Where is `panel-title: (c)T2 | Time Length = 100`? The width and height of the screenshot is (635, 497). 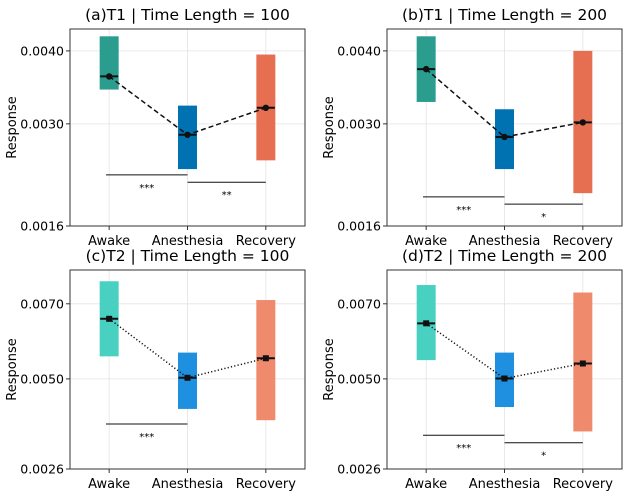 panel-title: (c)T2 | Time Length = 100 is located at coordinates (188, 256).